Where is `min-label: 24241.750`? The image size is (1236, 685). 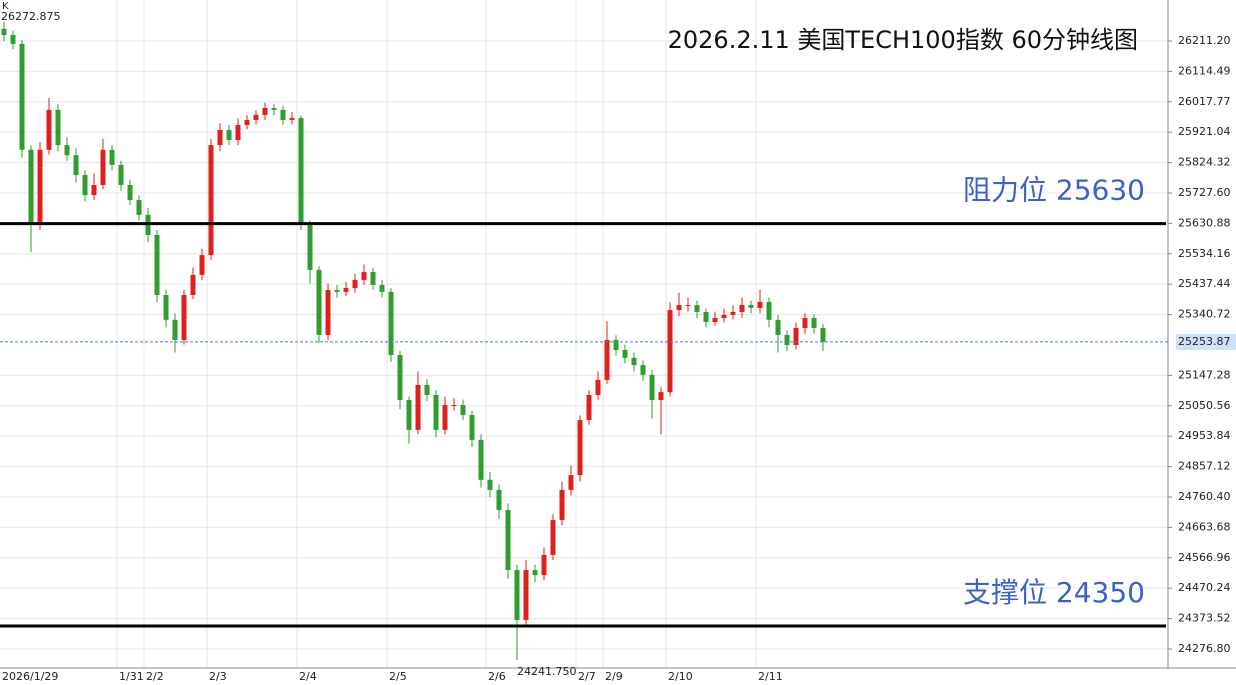
min-label: 24241.750 is located at coordinates (547, 671).